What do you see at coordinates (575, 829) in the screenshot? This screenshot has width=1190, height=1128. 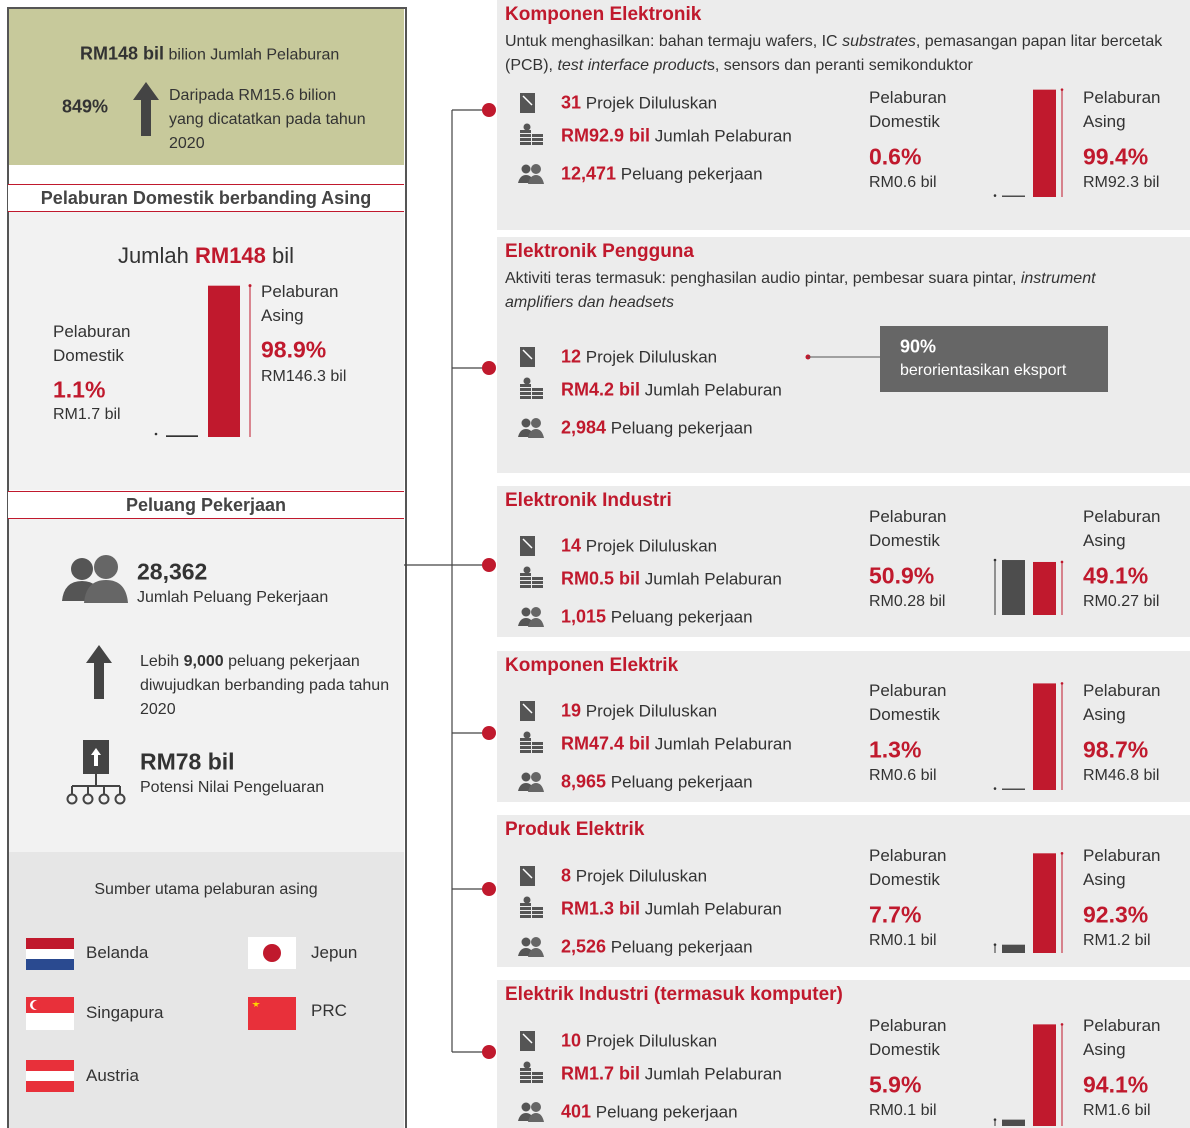 I see `sector-title: Produk Elektrik` at bounding box center [575, 829].